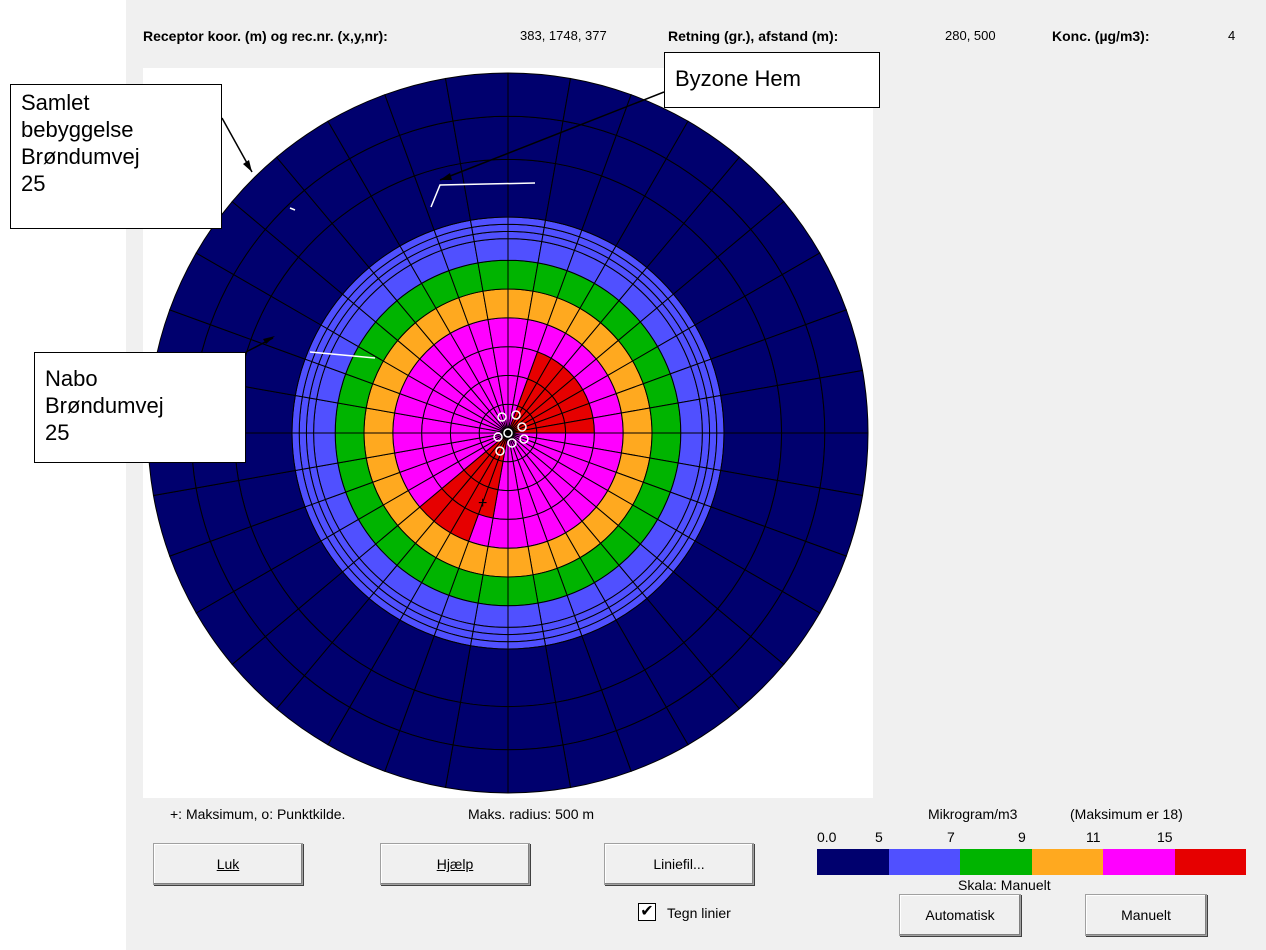 This screenshot has width=1266, height=950. I want to click on color-scale-bar, so click(1031, 862).